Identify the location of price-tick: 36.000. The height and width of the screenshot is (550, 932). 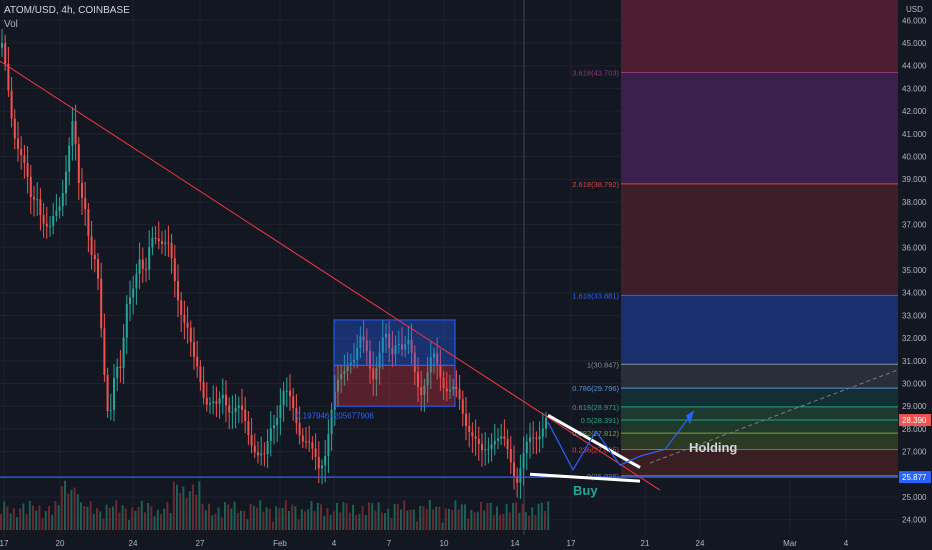
(914, 247).